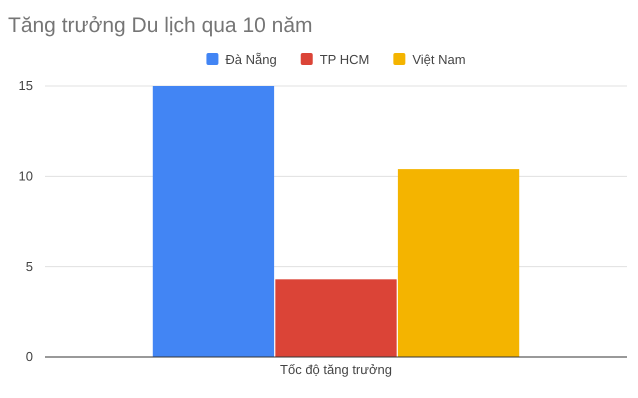 This screenshot has height=398, width=638. I want to click on y-tick-label: 5, so click(29, 266).